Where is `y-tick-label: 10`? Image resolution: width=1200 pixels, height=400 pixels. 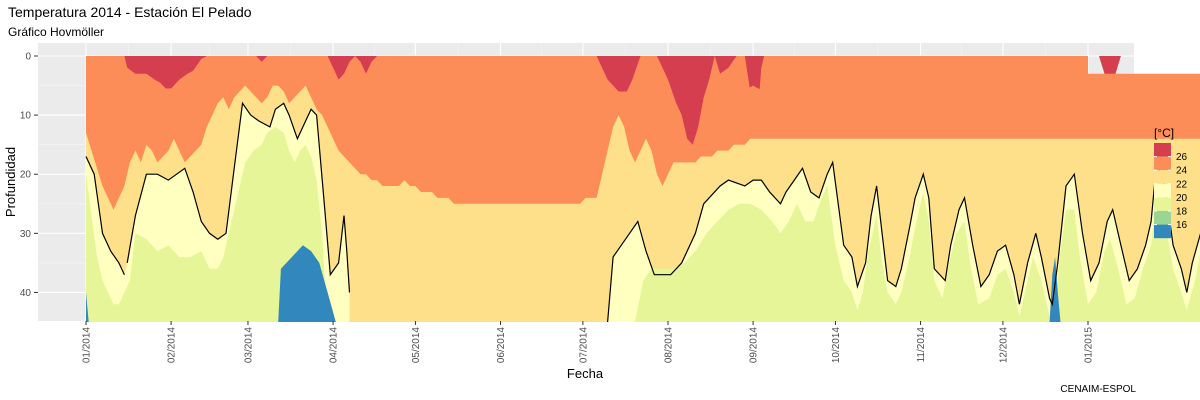 y-tick-label: 10 is located at coordinates (26, 116).